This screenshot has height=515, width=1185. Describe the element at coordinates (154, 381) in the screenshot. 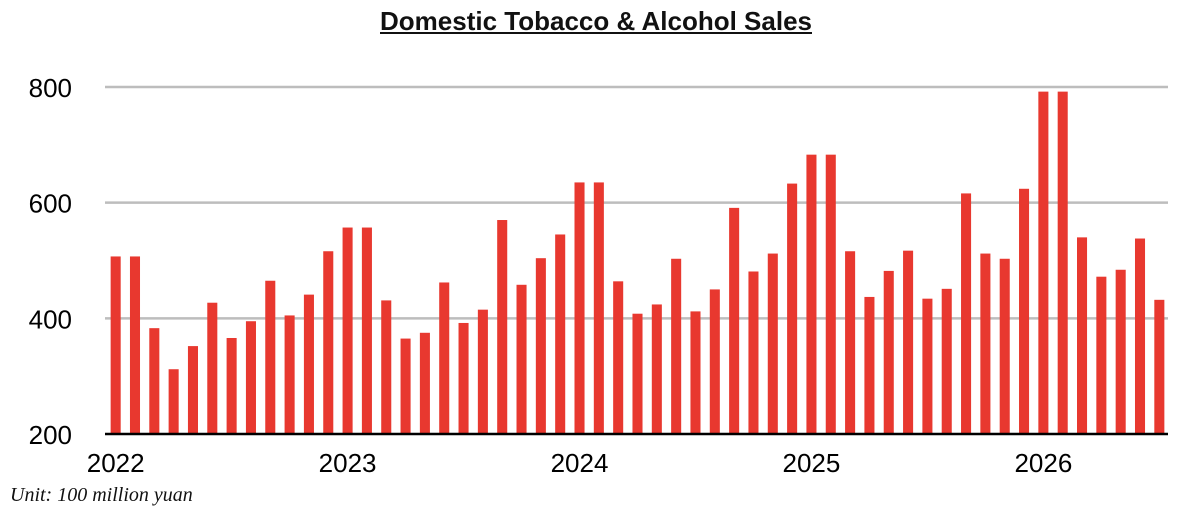

I see `bar: 2022-03: 383` at that location.